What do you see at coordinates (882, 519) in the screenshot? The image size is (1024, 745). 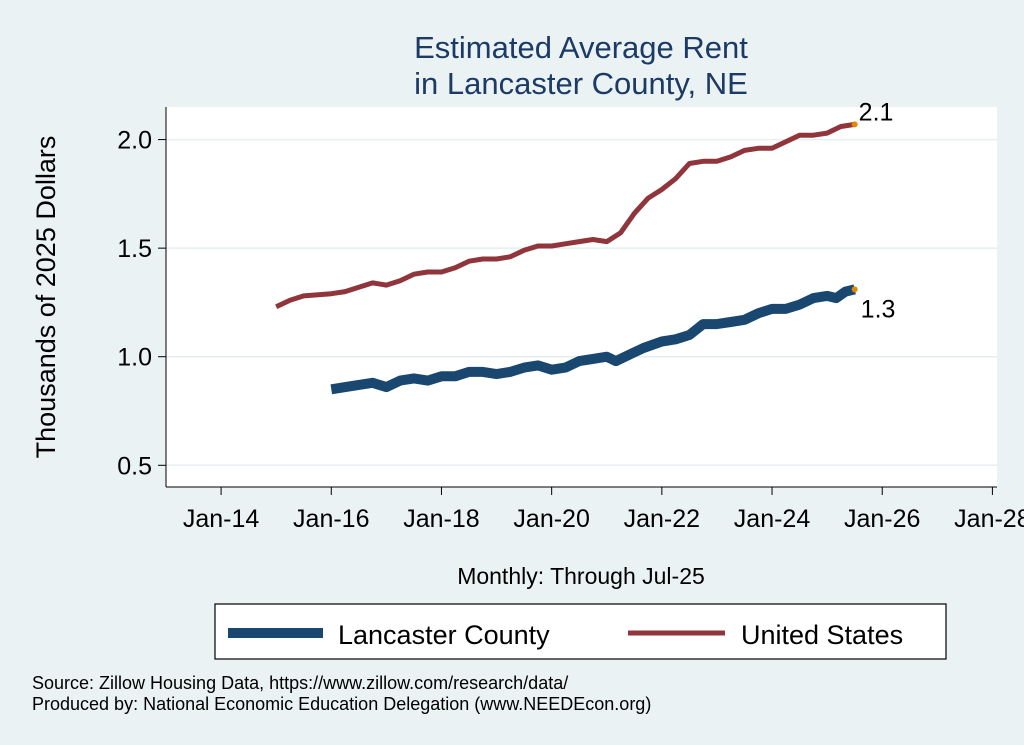 I see `x-tick-label: Jan-26` at bounding box center [882, 519].